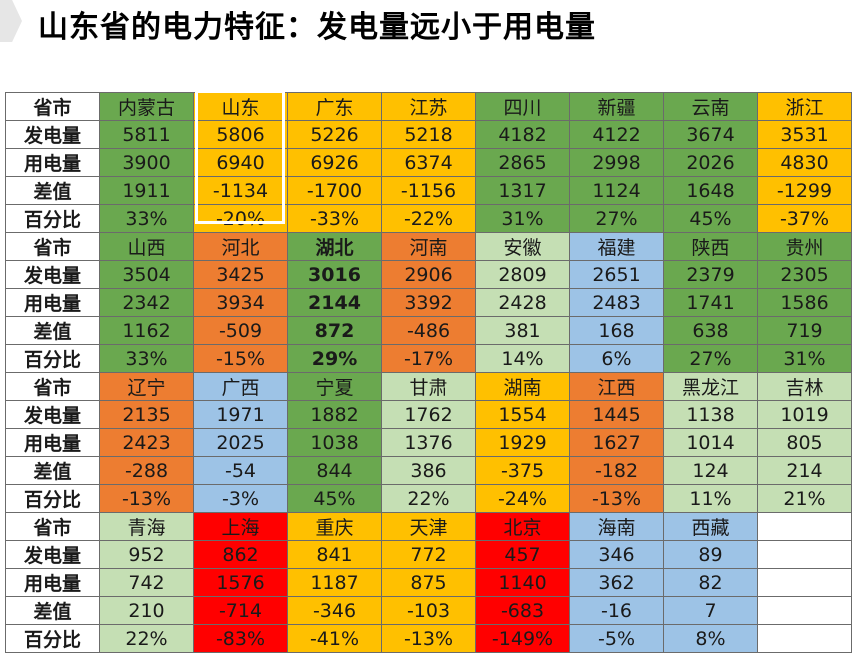 The height and width of the screenshot is (653, 855). I want to click on table-row: 差值 -288 -54 844 386 -375 -182 124 214, so click(428, 470).